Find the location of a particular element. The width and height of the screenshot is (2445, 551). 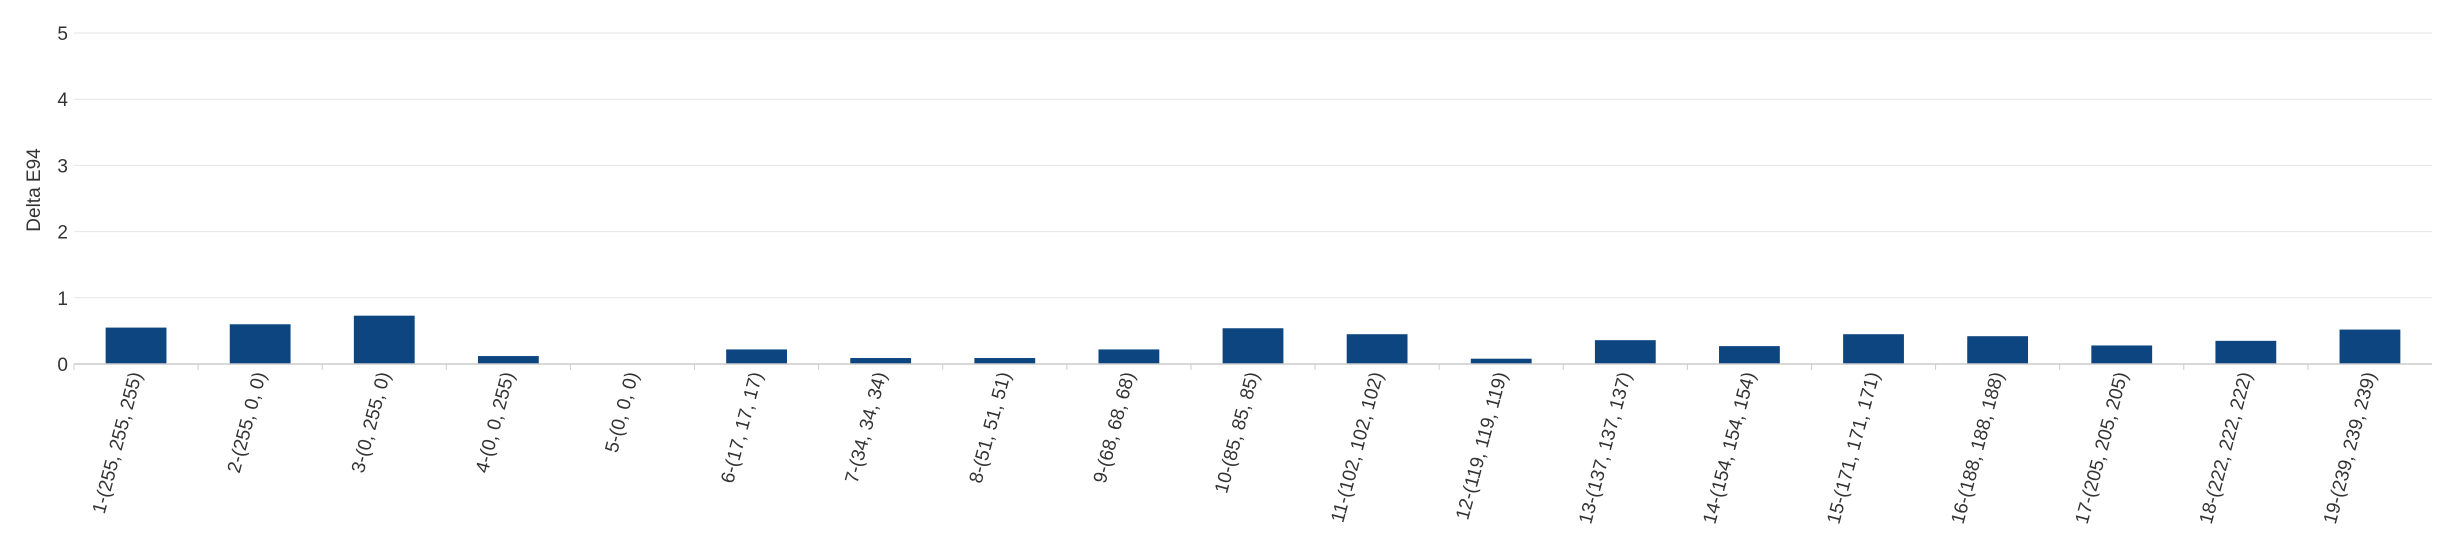

x-tick-label: 13-(137, 137, 137) is located at coordinates (1605, 448).